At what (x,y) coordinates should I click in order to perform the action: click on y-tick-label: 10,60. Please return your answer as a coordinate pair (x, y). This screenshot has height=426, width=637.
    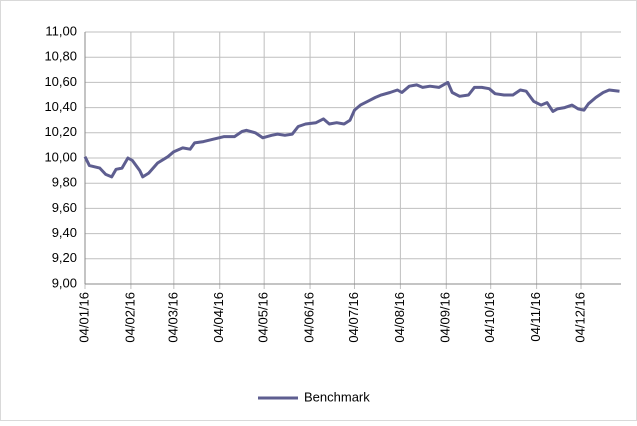
    Looking at the image, I should click on (60, 81).